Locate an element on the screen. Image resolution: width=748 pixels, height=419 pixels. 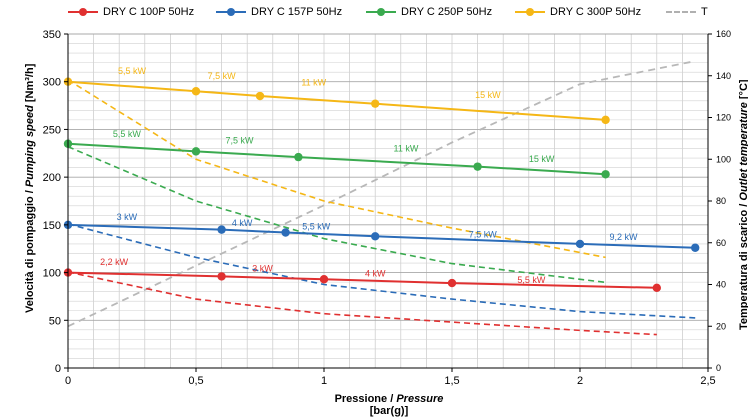
legend-label: DRY C 250P 50Hz is located at coordinates (447, 12).